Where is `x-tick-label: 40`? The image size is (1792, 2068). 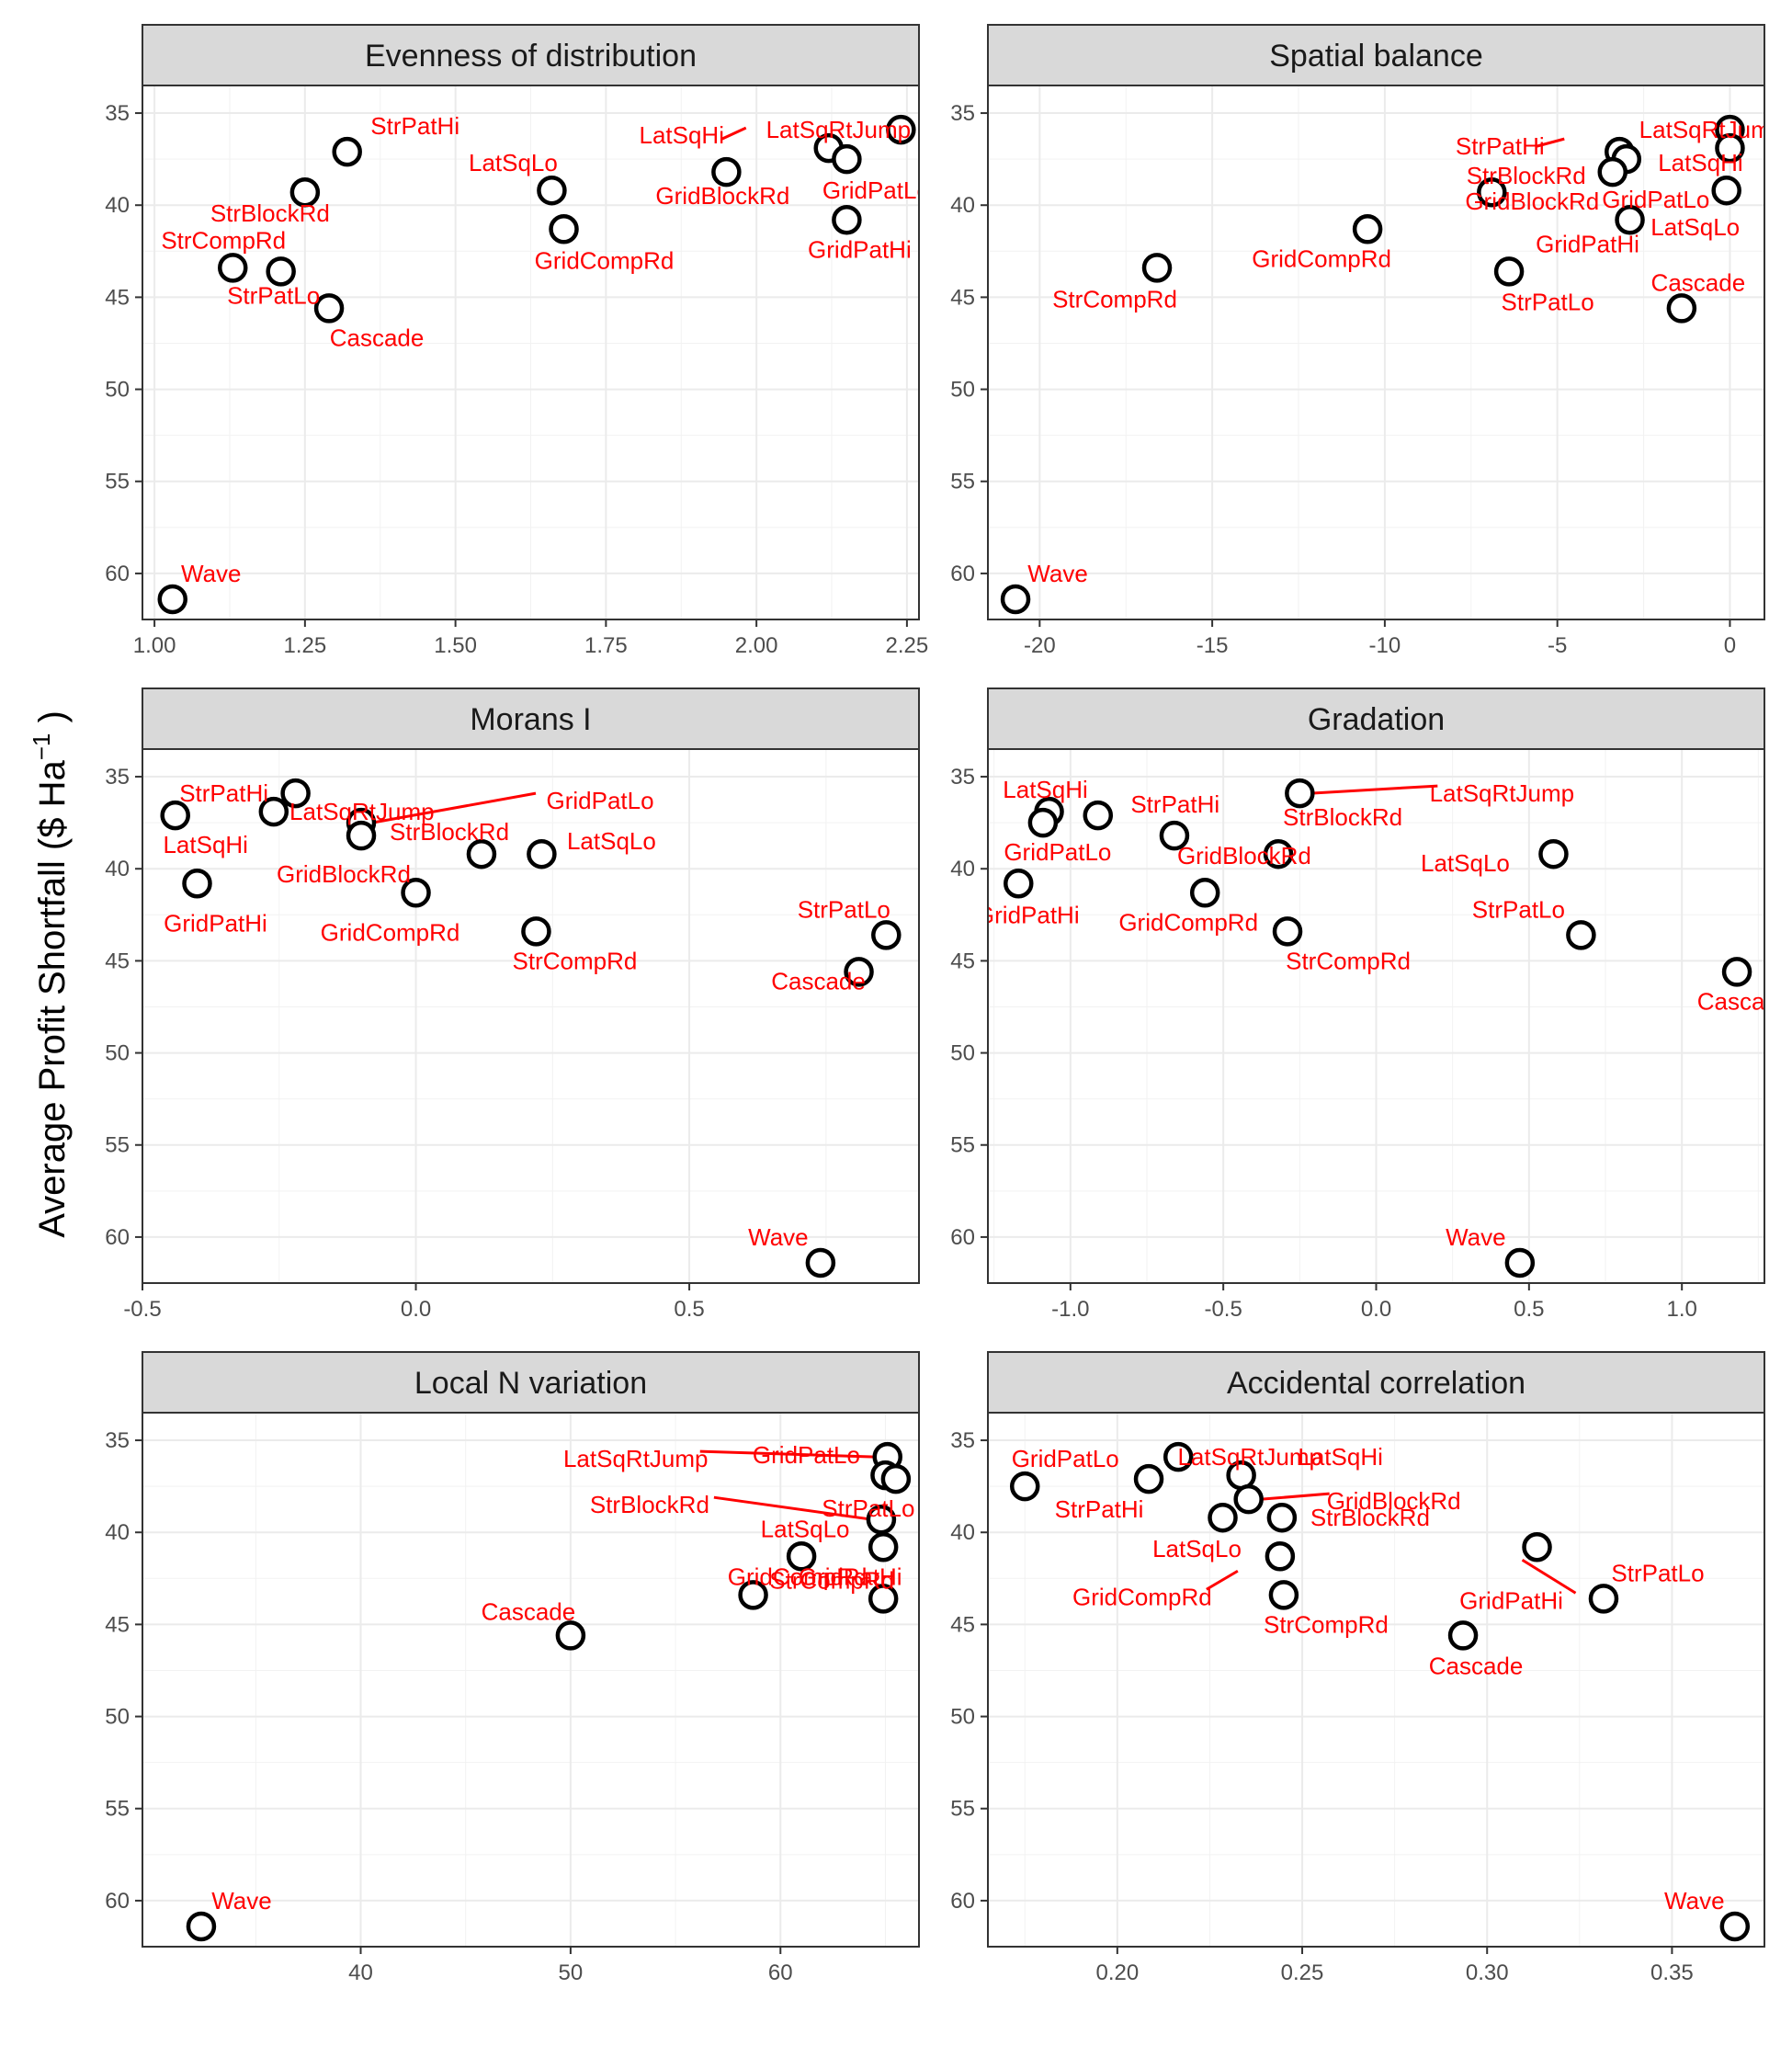
x-tick-label: 40 is located at coordinates (360, 1972).